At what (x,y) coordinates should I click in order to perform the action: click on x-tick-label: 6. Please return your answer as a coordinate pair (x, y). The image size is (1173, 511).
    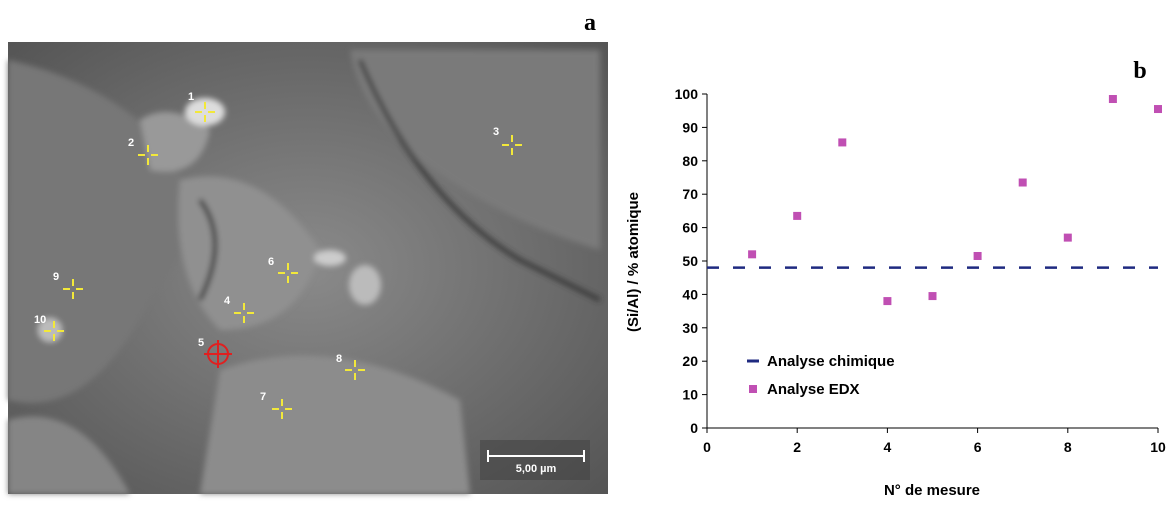
    Looking at the image, I should click on (978, 447).